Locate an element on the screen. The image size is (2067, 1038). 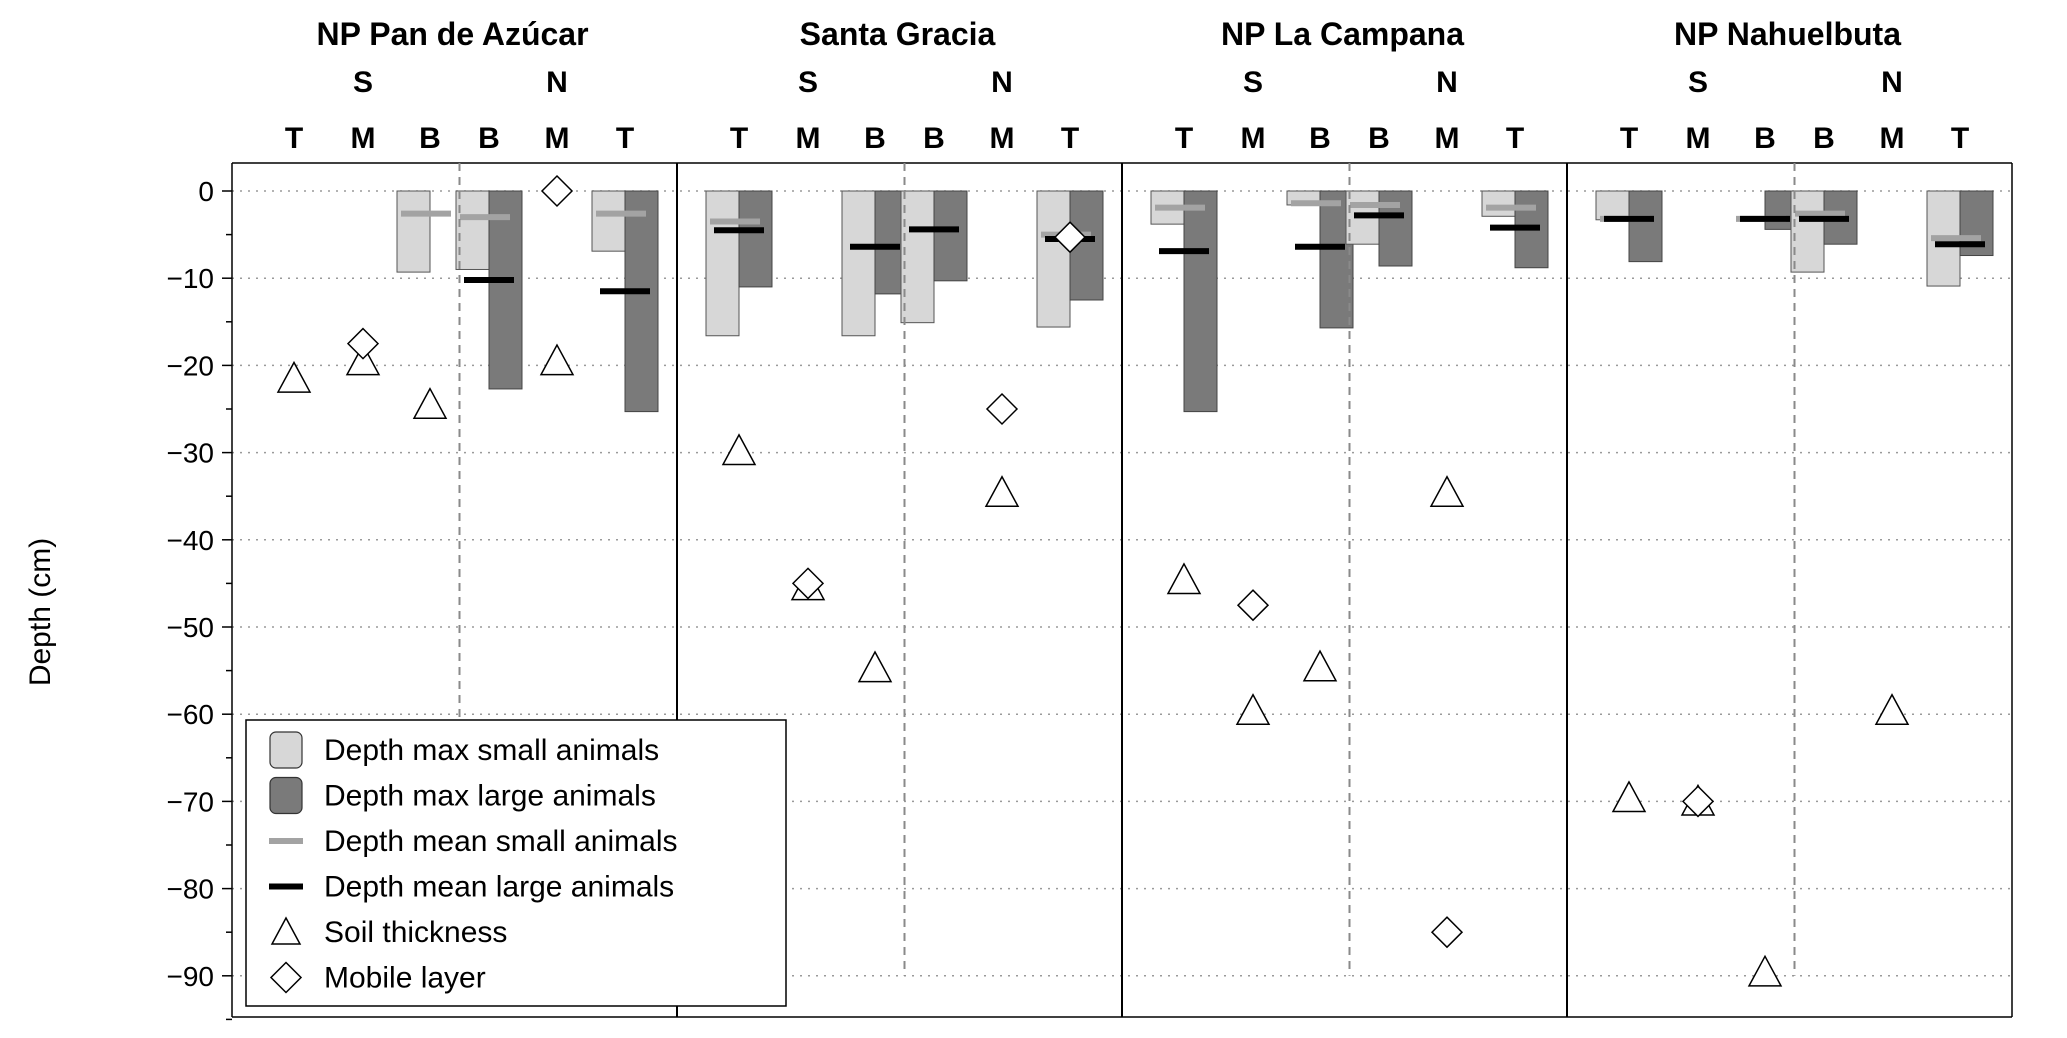
y-tick-label: −30 is located at coordinates (191, 453).